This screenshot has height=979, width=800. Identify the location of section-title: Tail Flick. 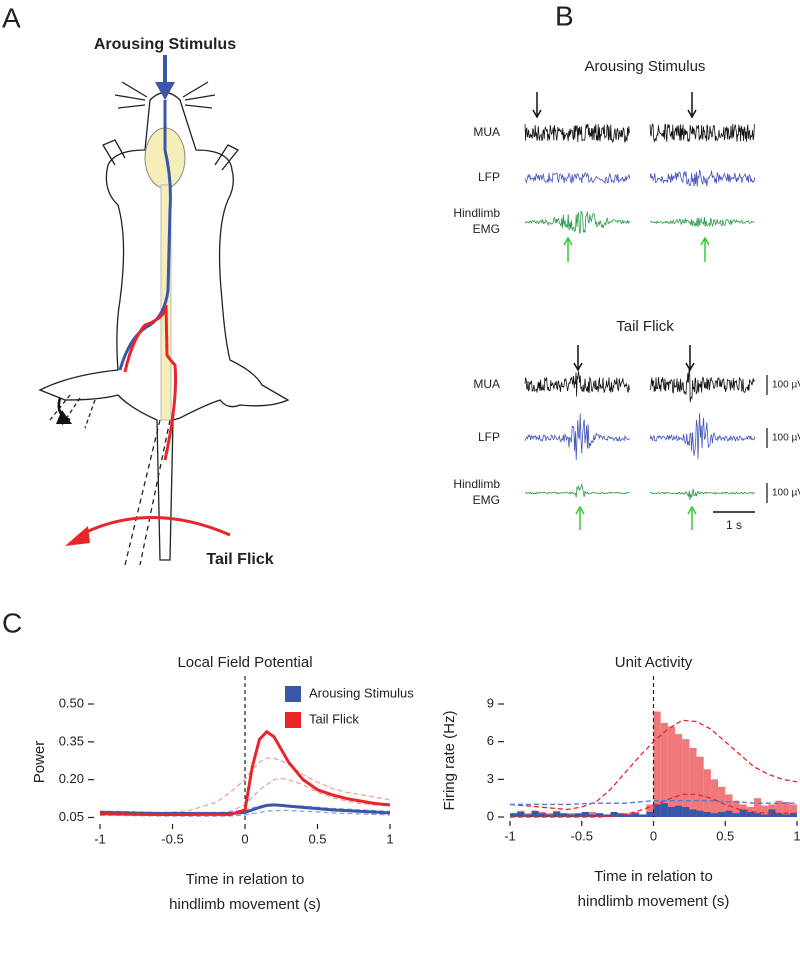
(645, 326).